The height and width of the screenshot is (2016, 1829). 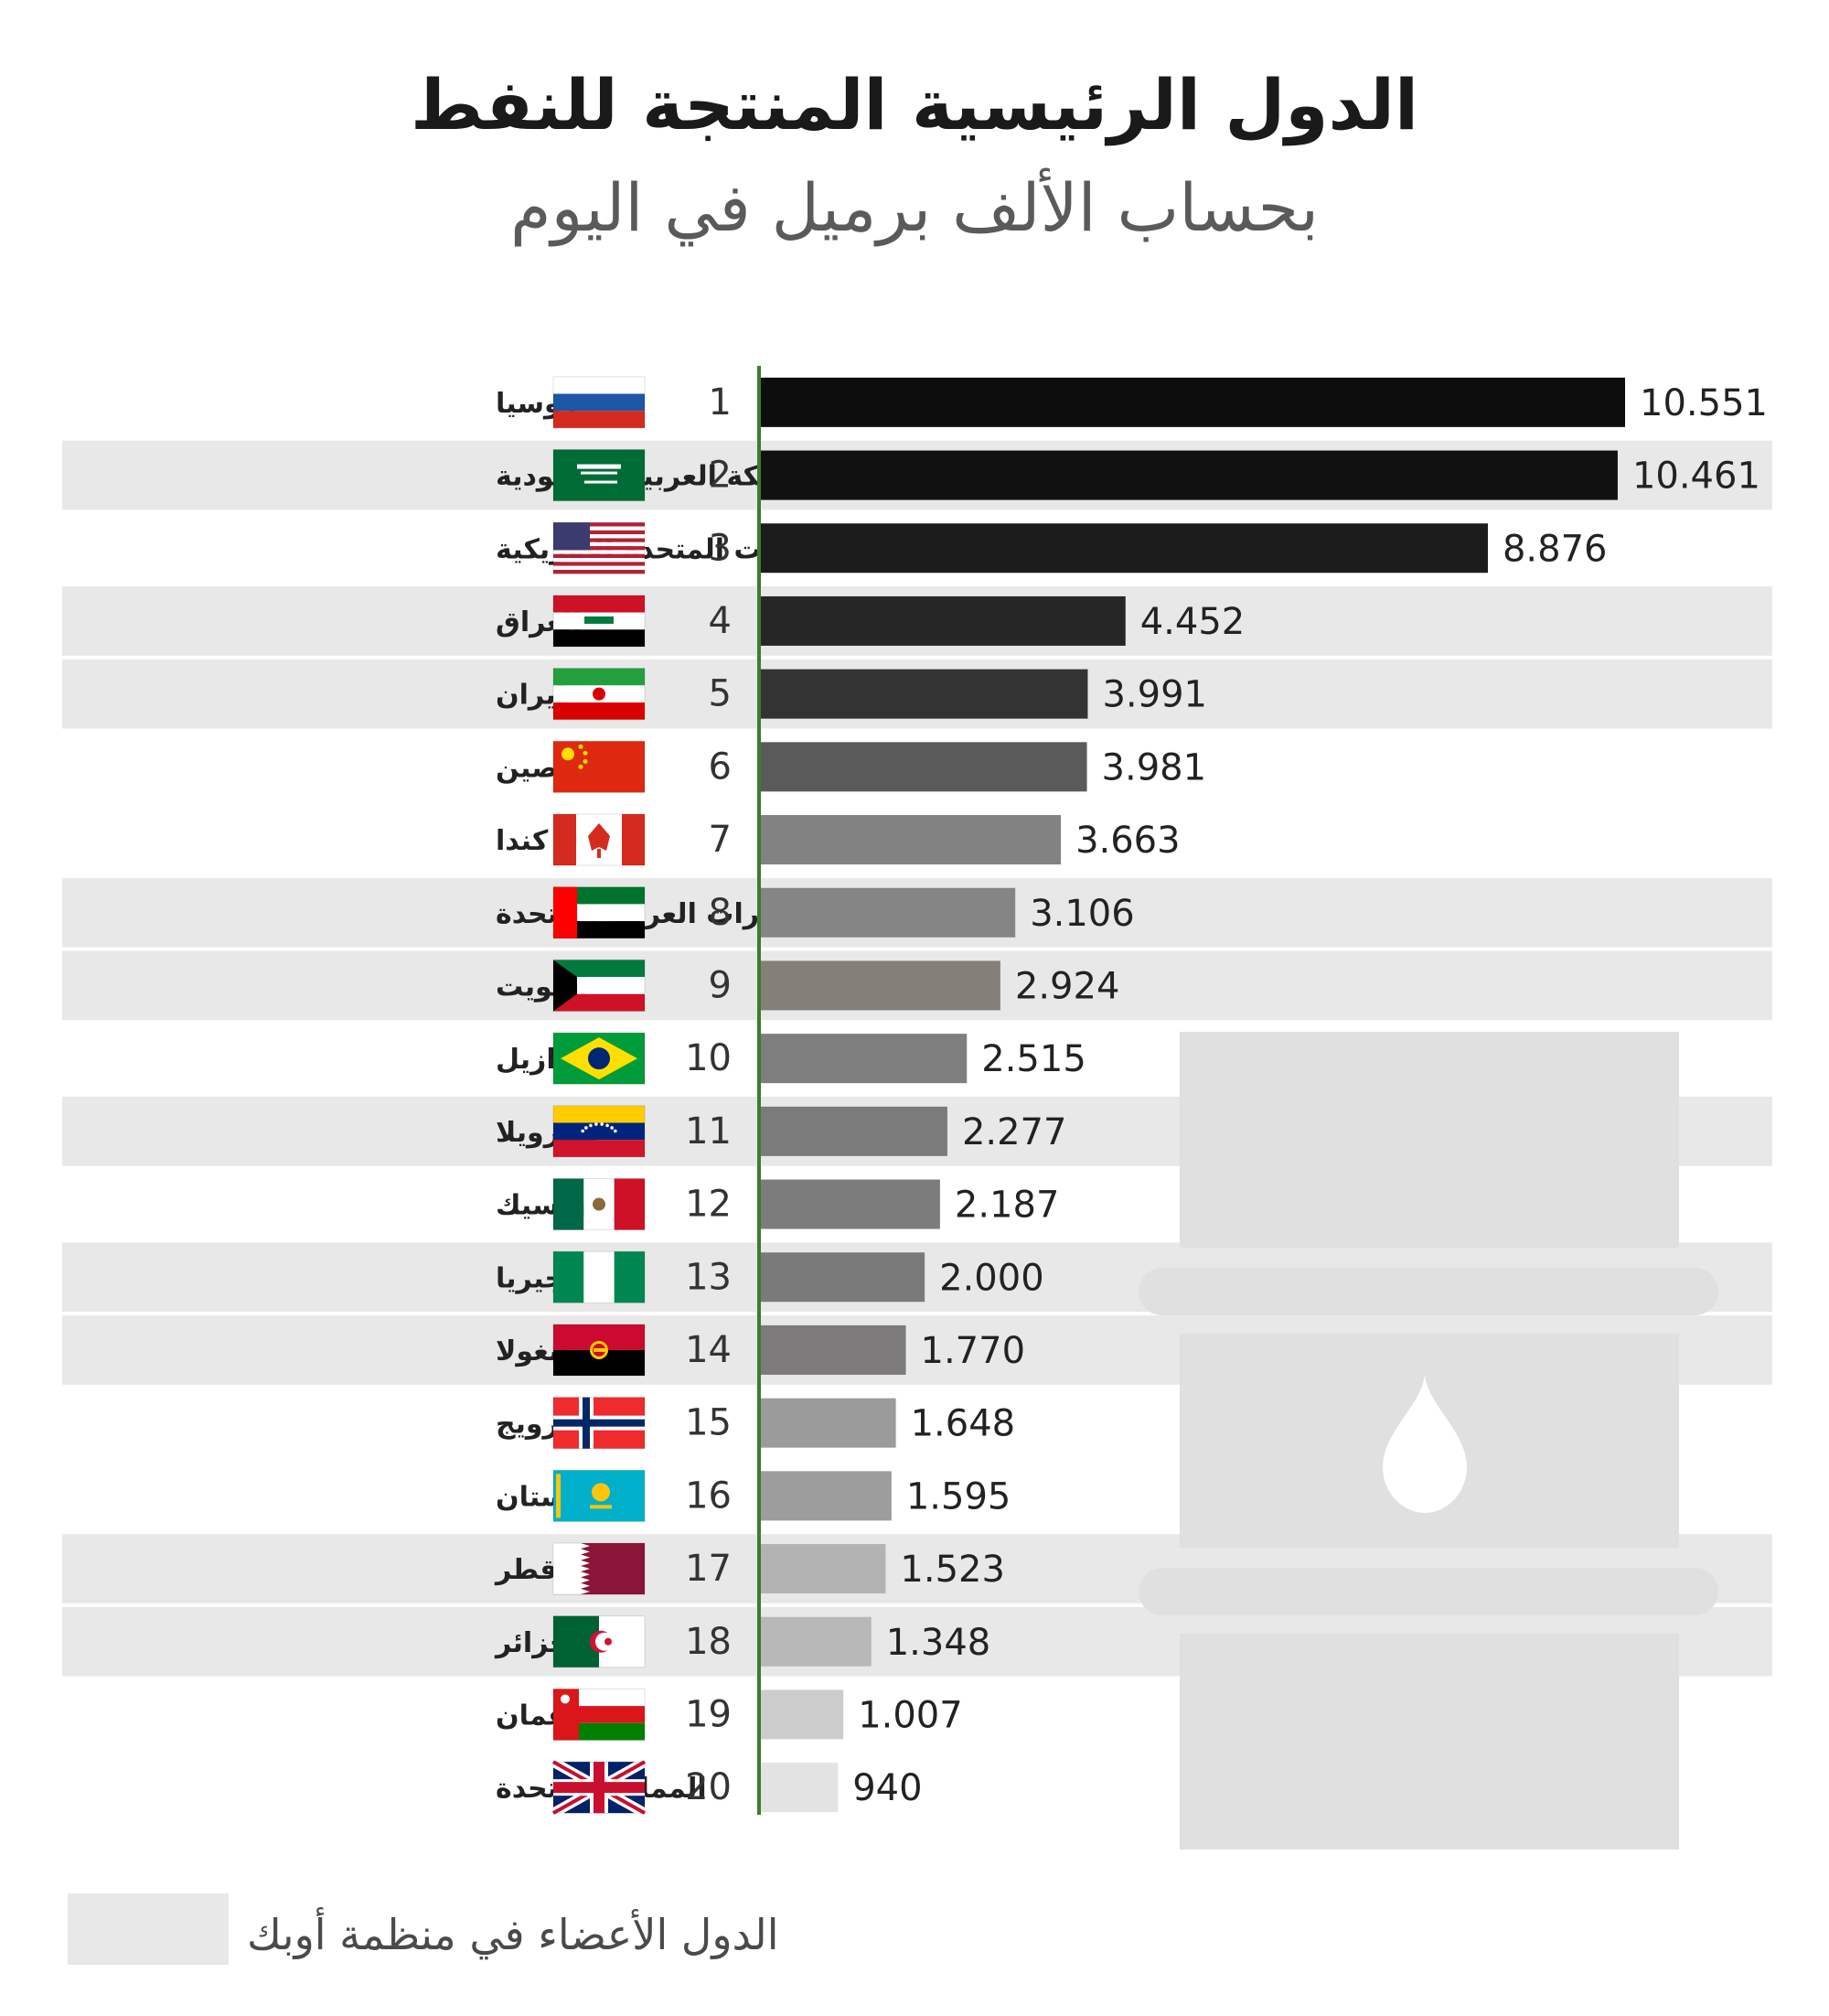 I want to click on iraq-flag-icon, so click(x=599, y=621).